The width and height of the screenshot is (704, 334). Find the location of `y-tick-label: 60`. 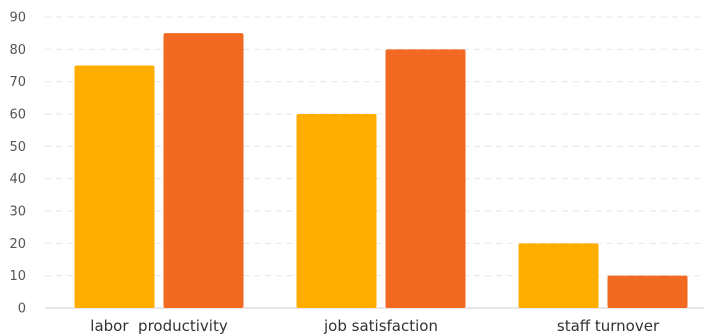

y-tick-label: 60 is located at coordinates (17, 115).